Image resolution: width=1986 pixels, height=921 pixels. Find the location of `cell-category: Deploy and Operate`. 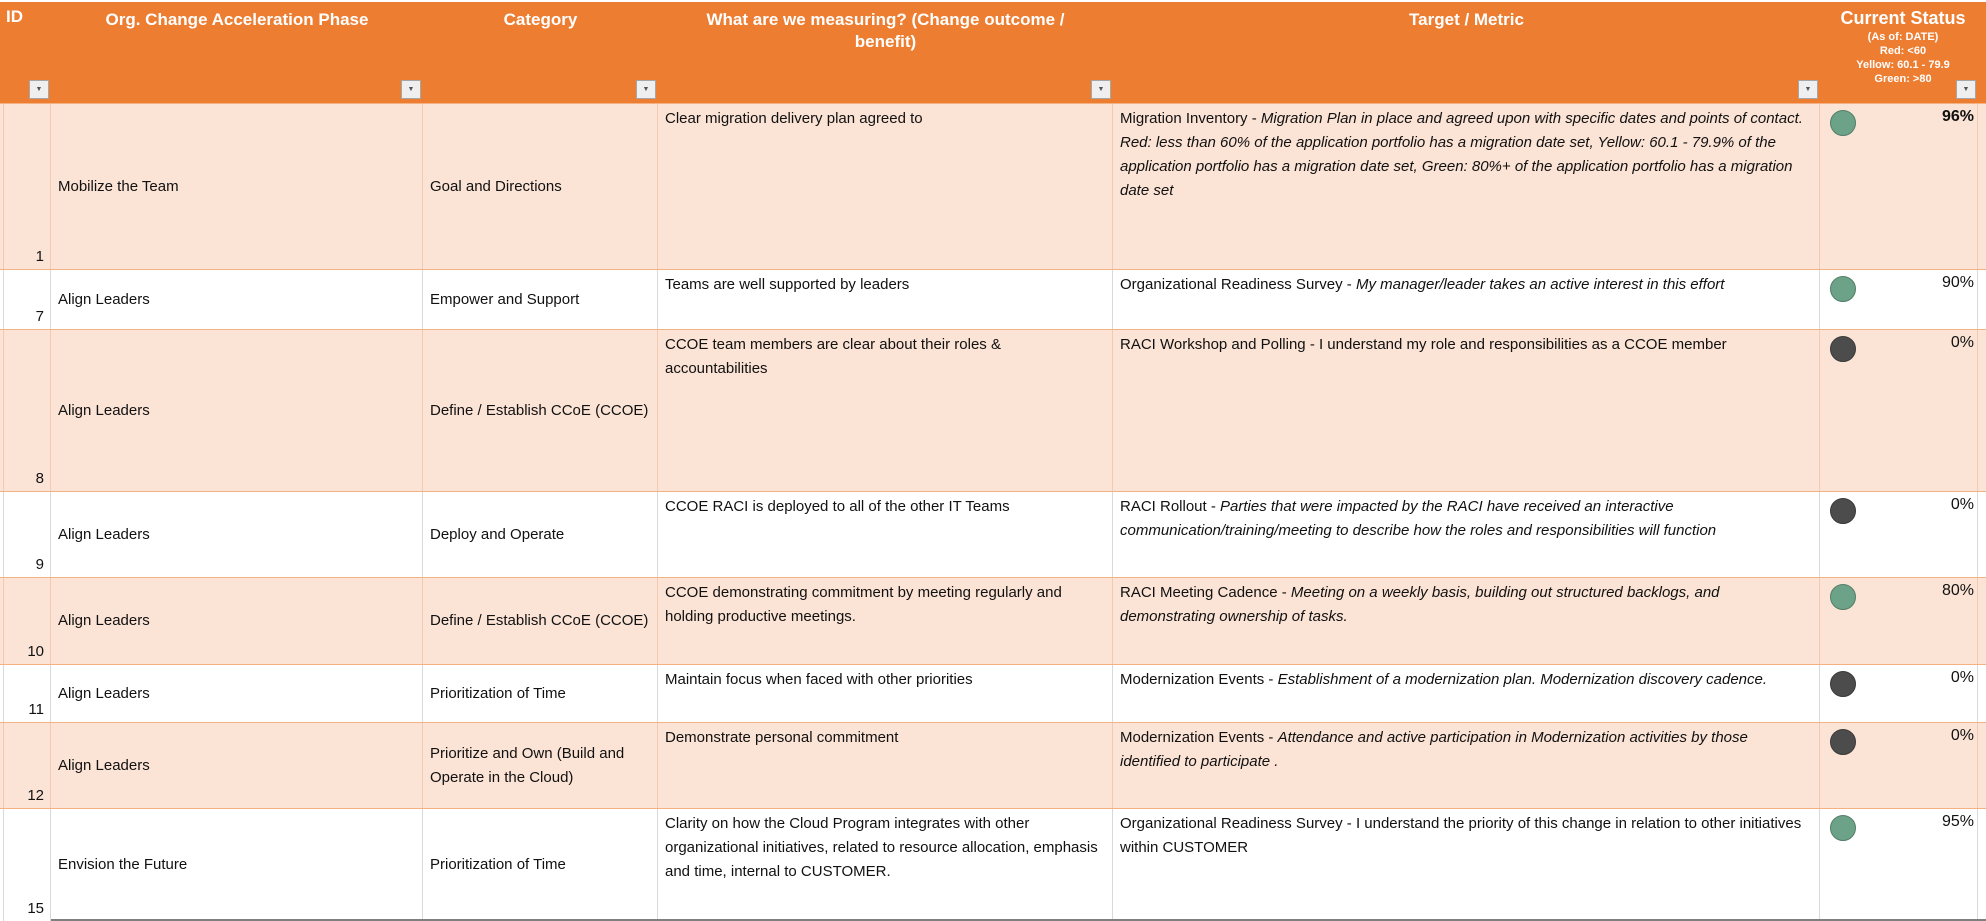

cell-category: Deploy and Operate is located at coordinates (540, 534).